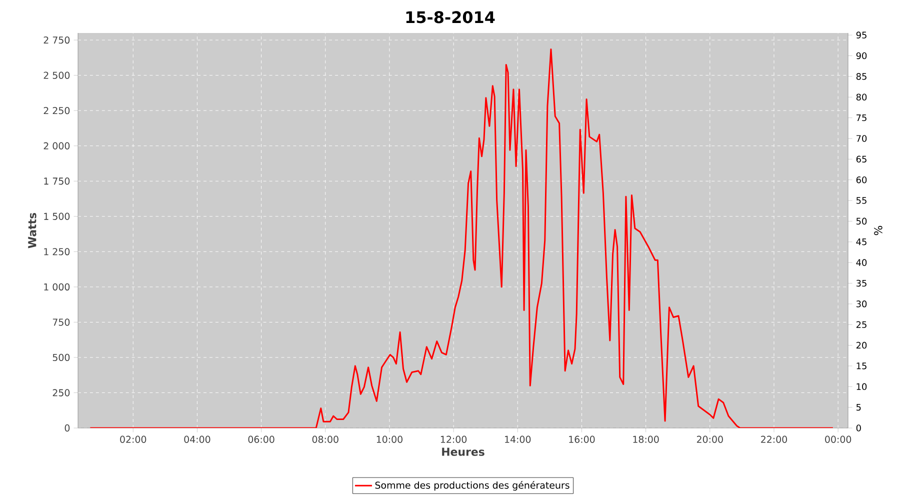  I want to click on y2-tick-label: 0, so click(858, 428).